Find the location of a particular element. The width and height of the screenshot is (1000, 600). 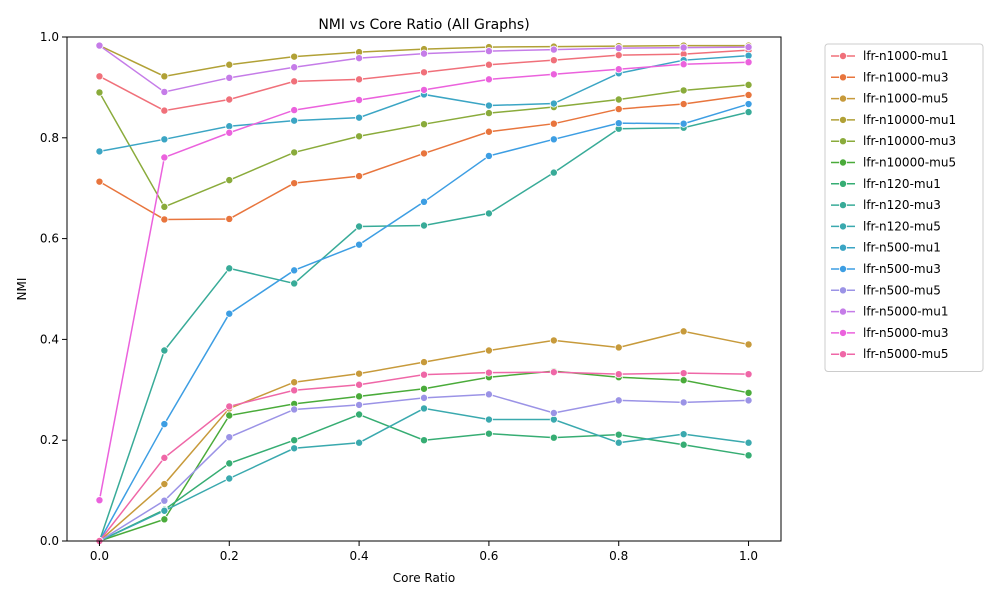

series-lfr-n1000-mu1 is located at coordinates (424, 80).